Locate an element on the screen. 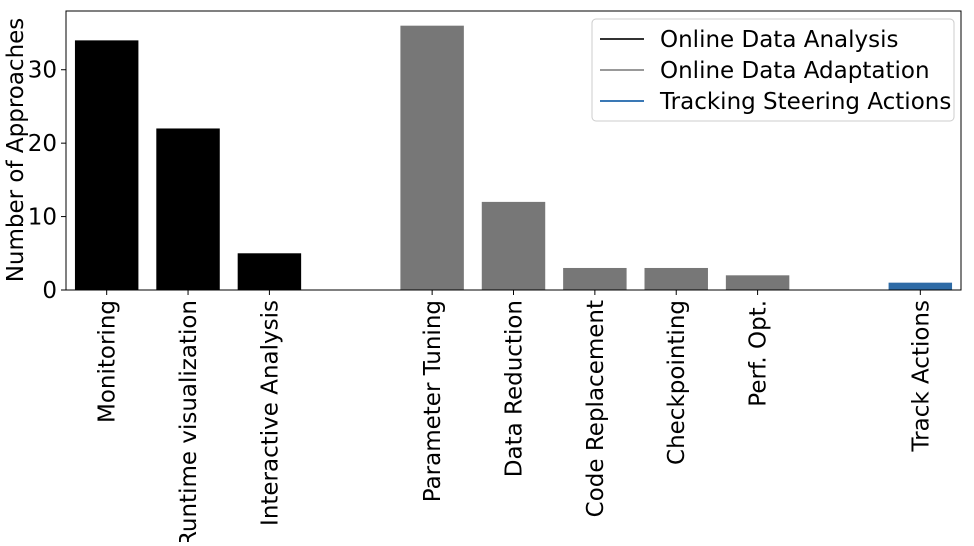 The width and height of the screenshot is (974, 546). bar-track-actions is located at coordinates (920, 286).